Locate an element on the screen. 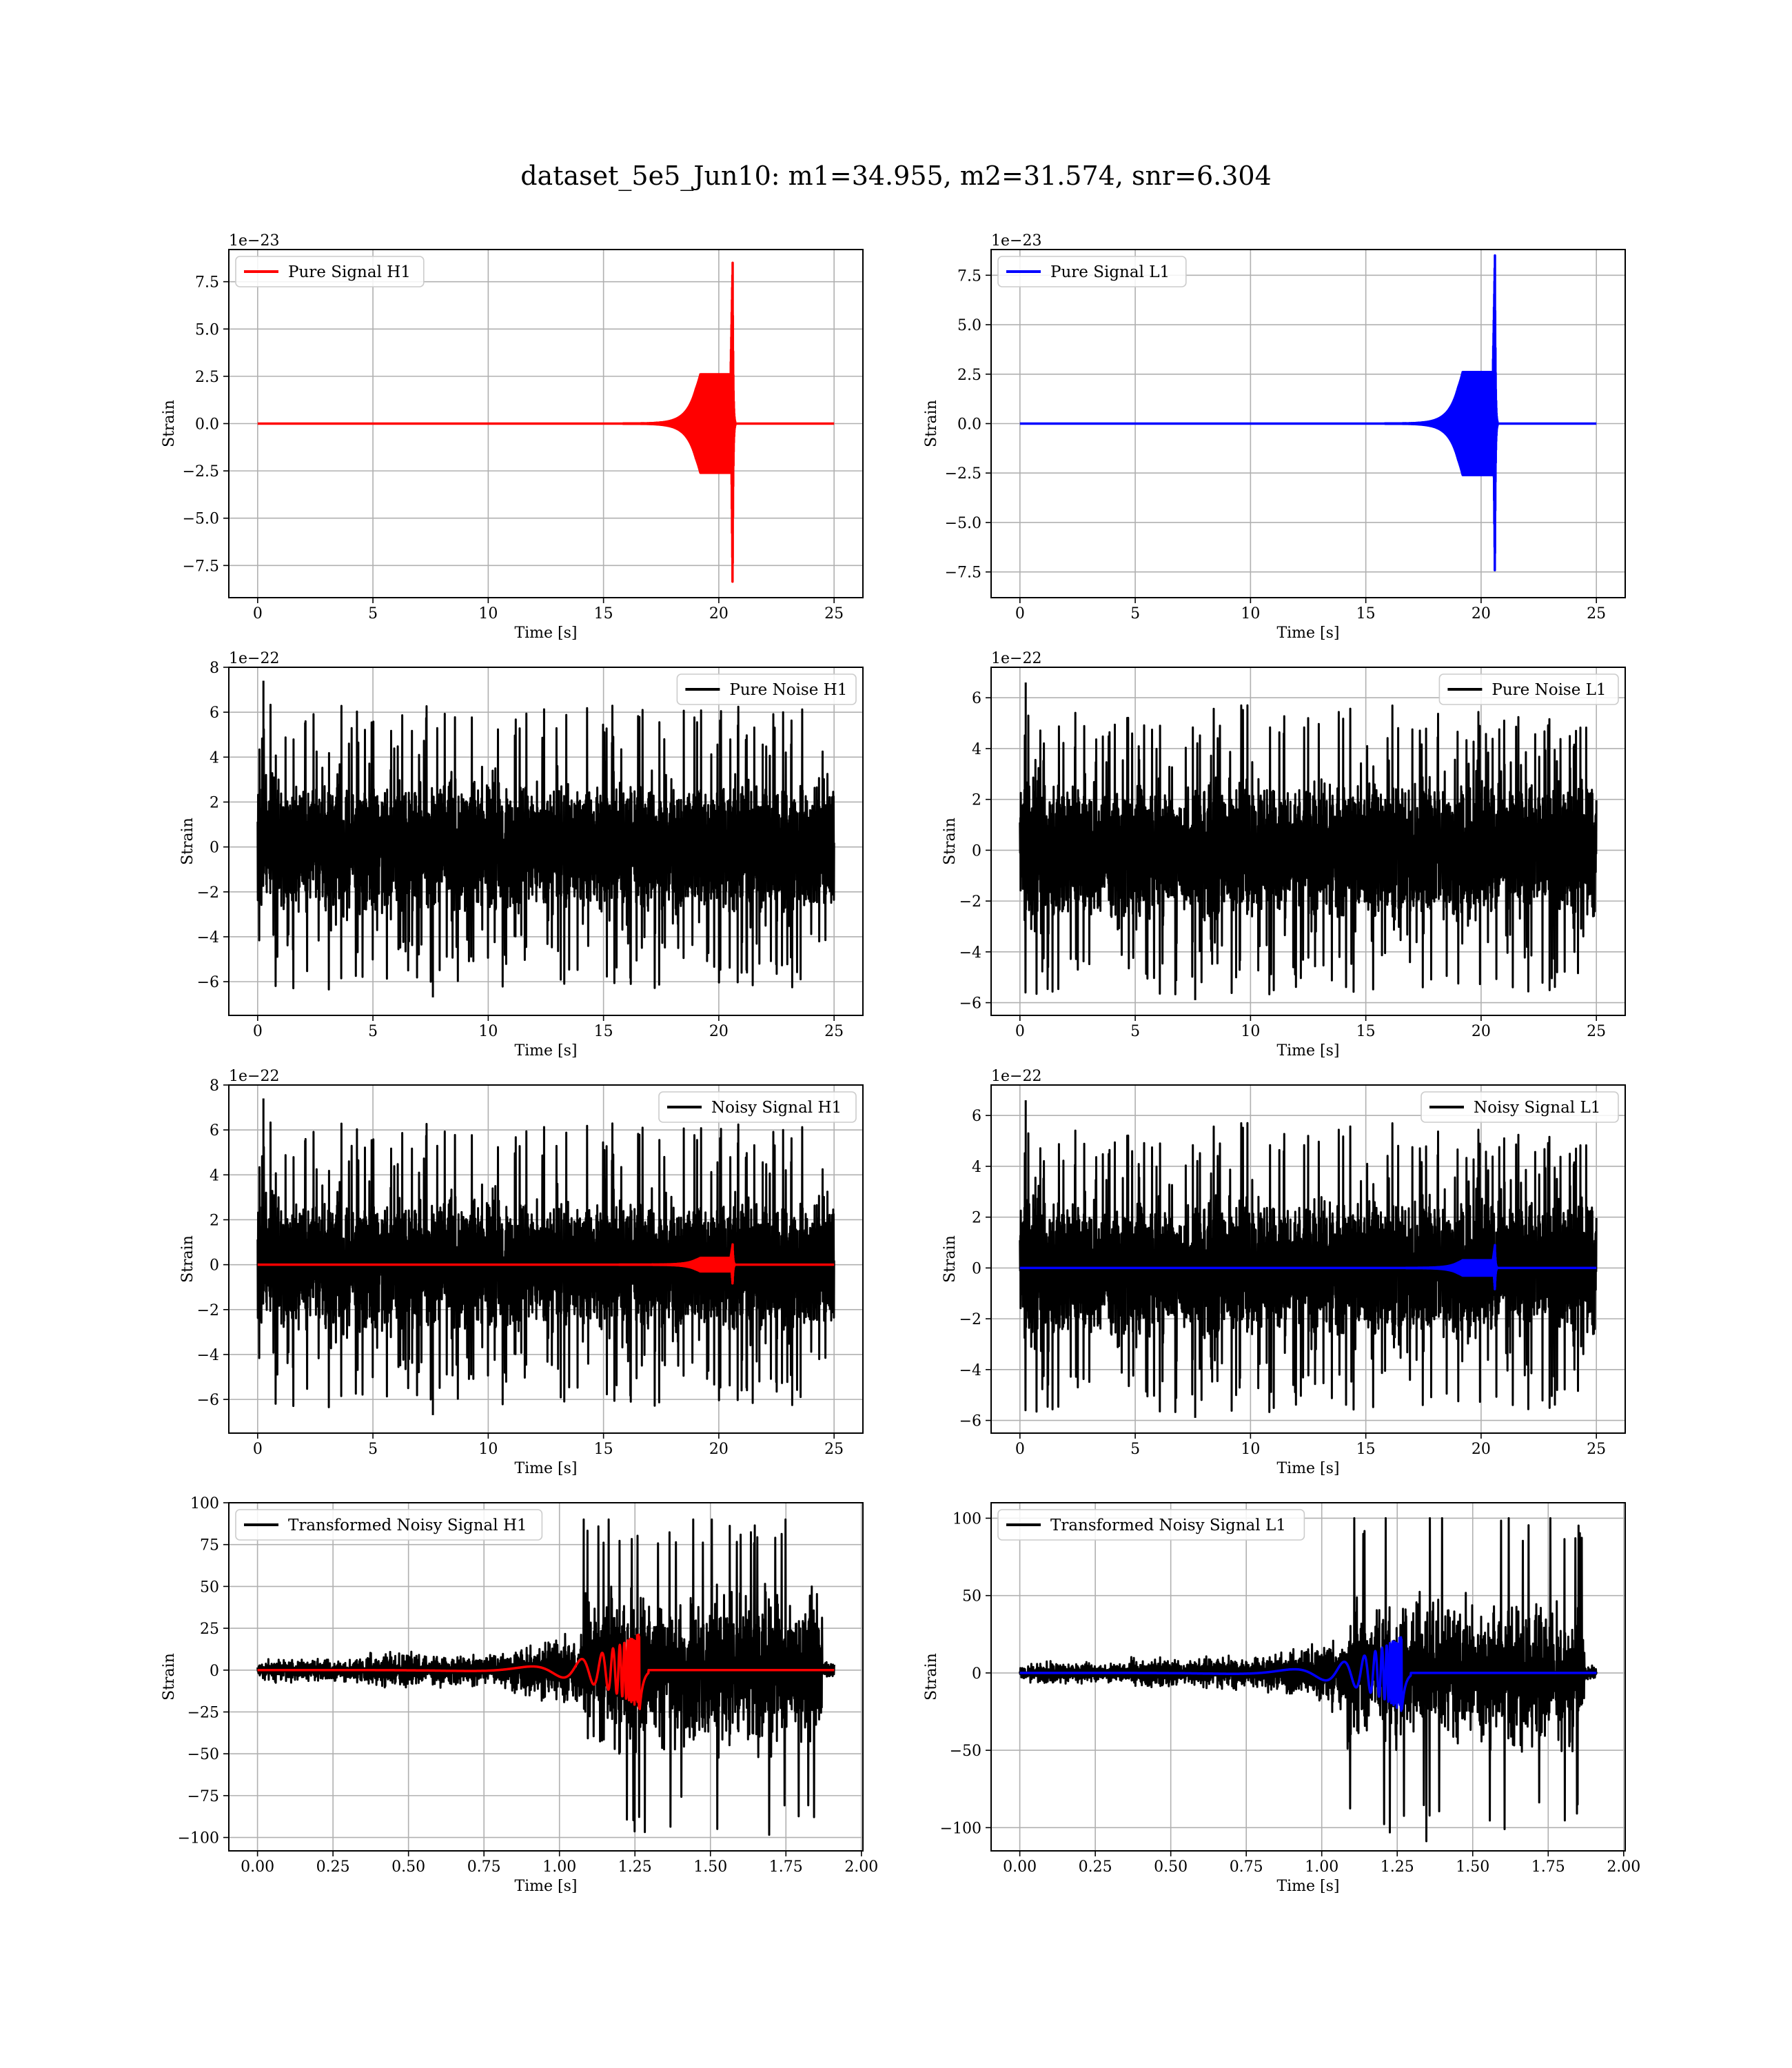 This screenshot has width=1792, height=2068. legend-label: Pure Noise H1 is located at coordinates (788, 690).